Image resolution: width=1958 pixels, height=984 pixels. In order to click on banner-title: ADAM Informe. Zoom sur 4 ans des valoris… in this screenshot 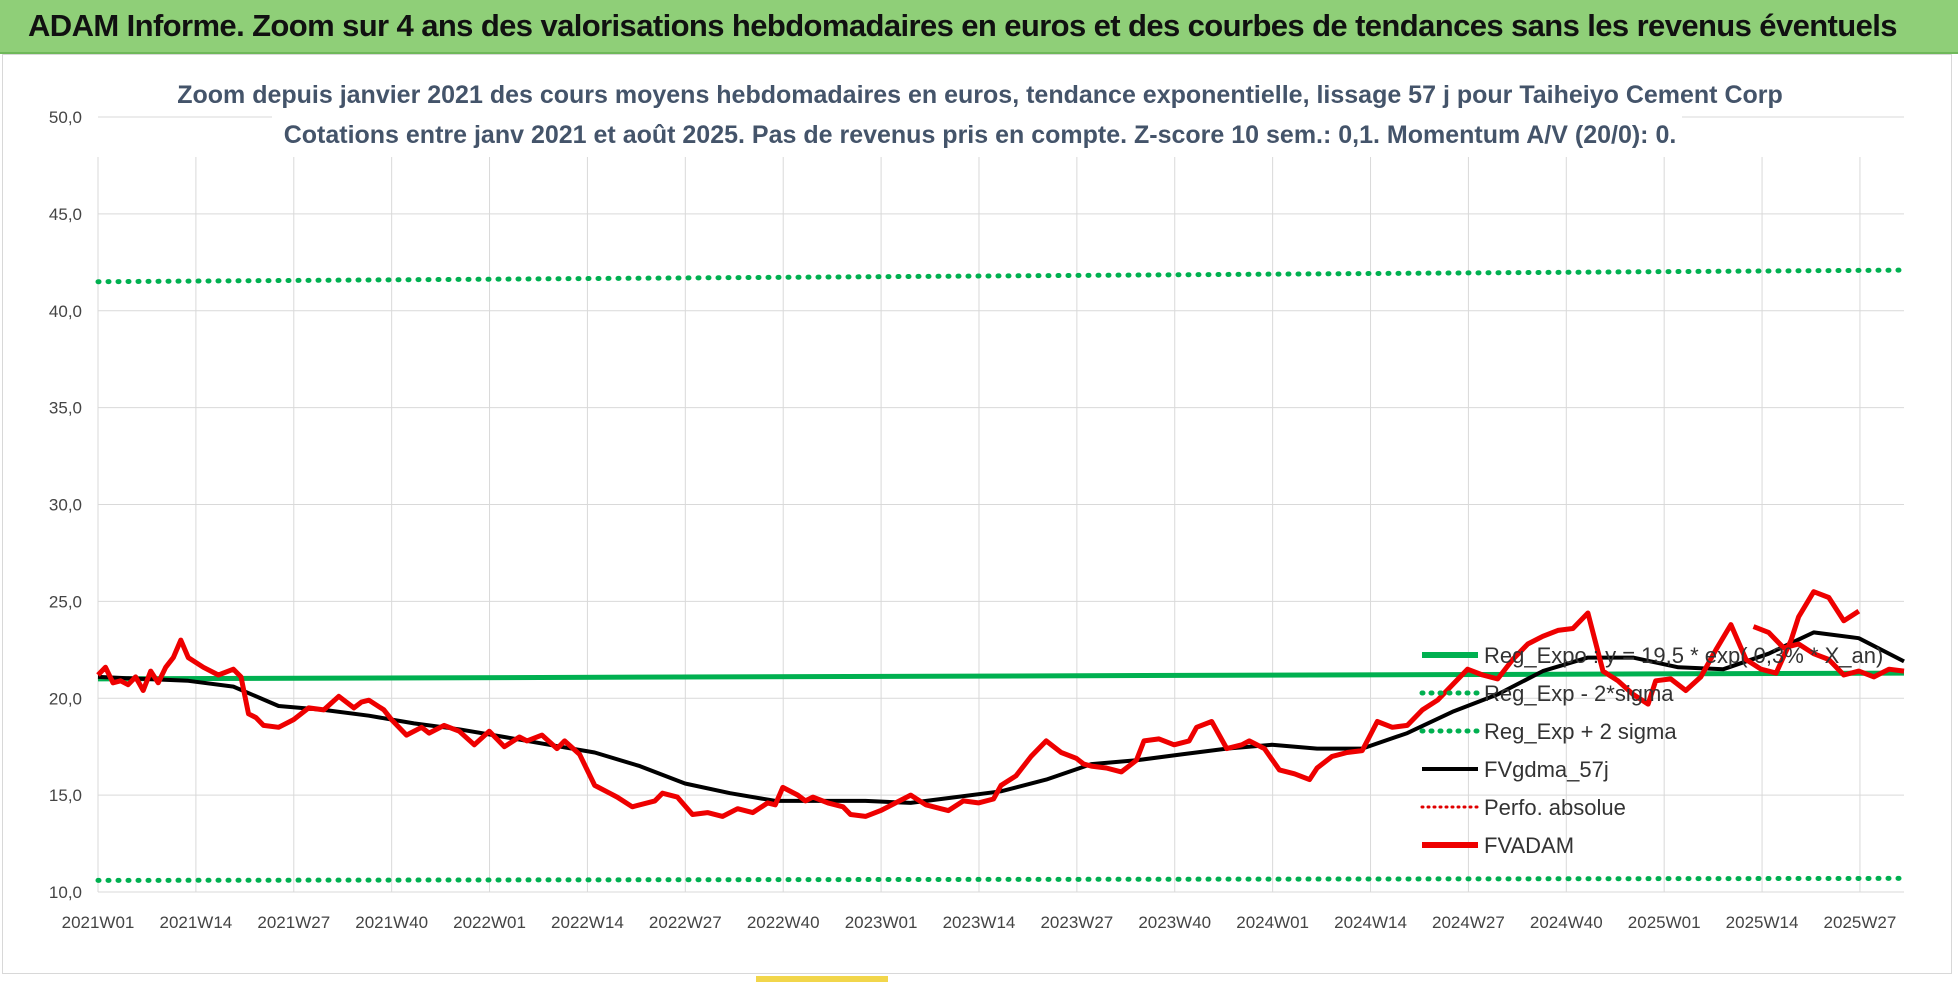, I will do `click(963, 25)`.